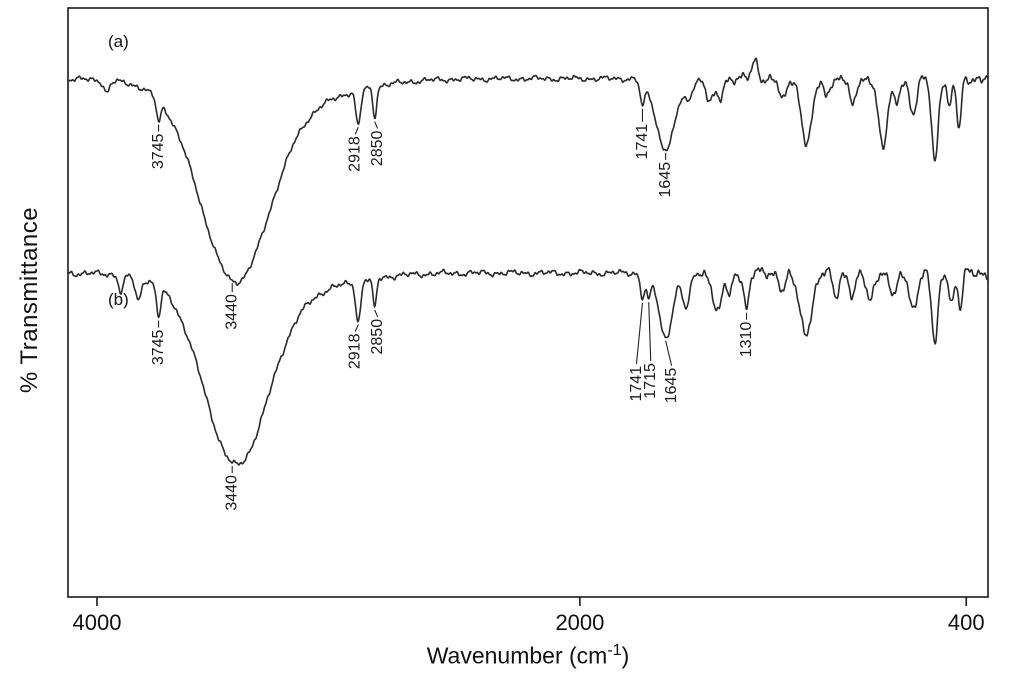 This screenshot has width=1013, height=676. Describe the element at coordinates (377, 148) in the screenshot. I see `peak-label-2850-a: 2850` at that location.